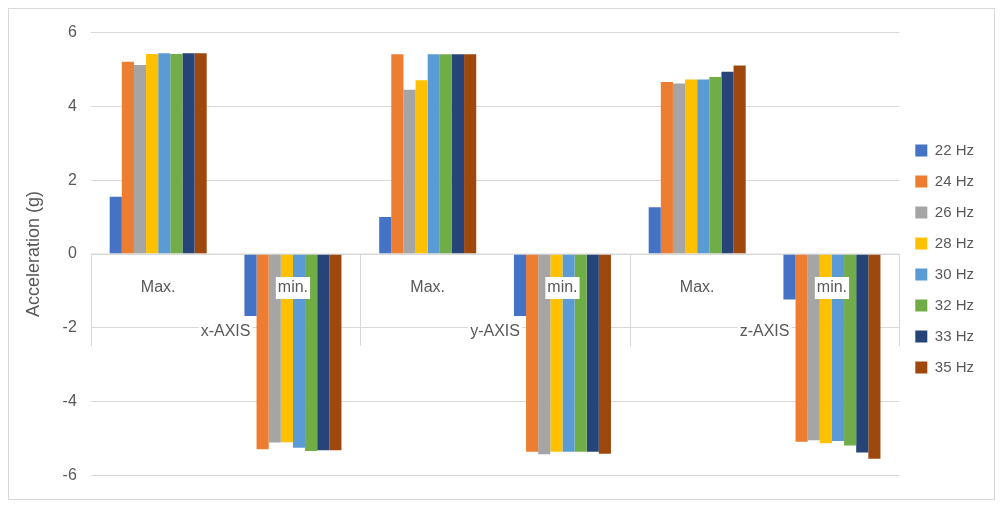 The height and width of the screenshot is (507, 1003). I want to click on annotation: y-AXIS, so click(495, 331).